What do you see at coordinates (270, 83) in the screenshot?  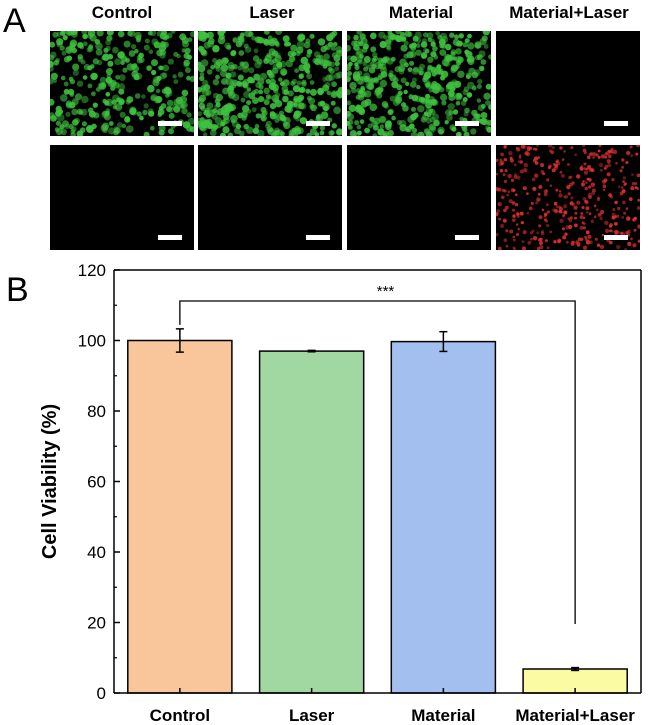 I see `live-stain-image-laser` at bounding box center [270, 83].